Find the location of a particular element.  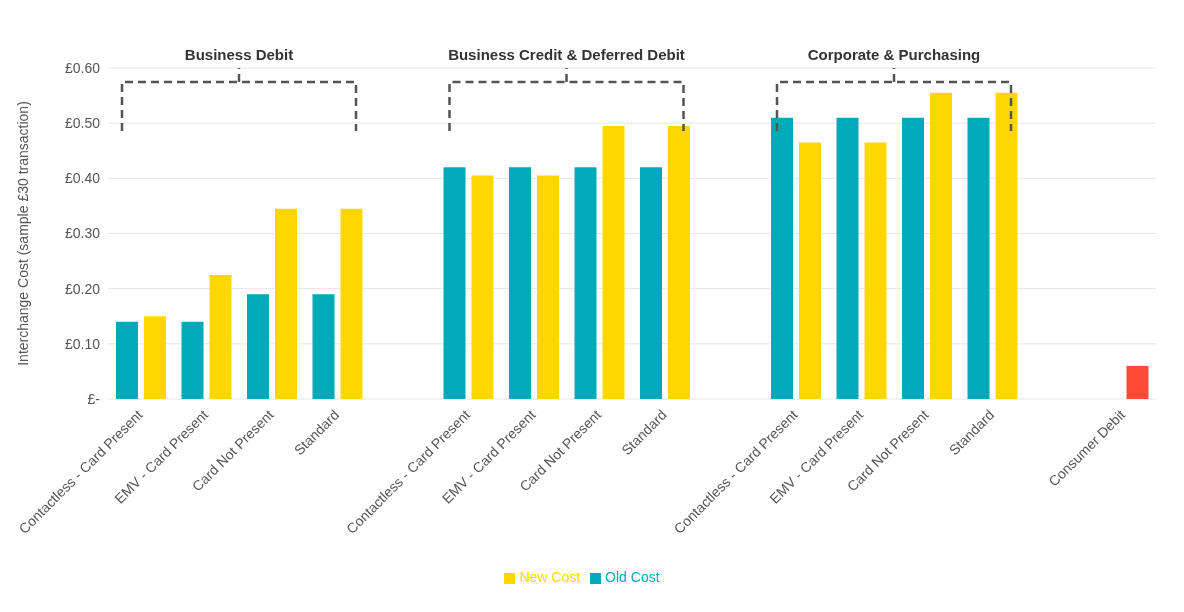

legend-label: New Cost is located at coordinates (550, 577).